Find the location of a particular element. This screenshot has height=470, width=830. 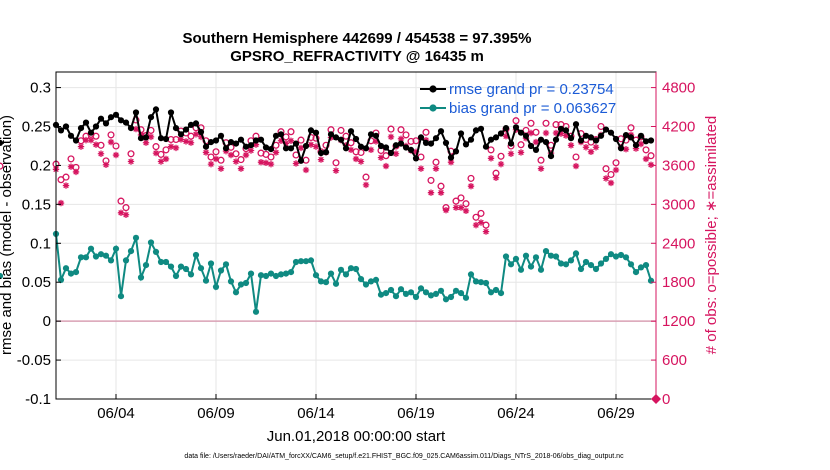

y-right-tick-label: 0 is located at coordinates (666, 399).